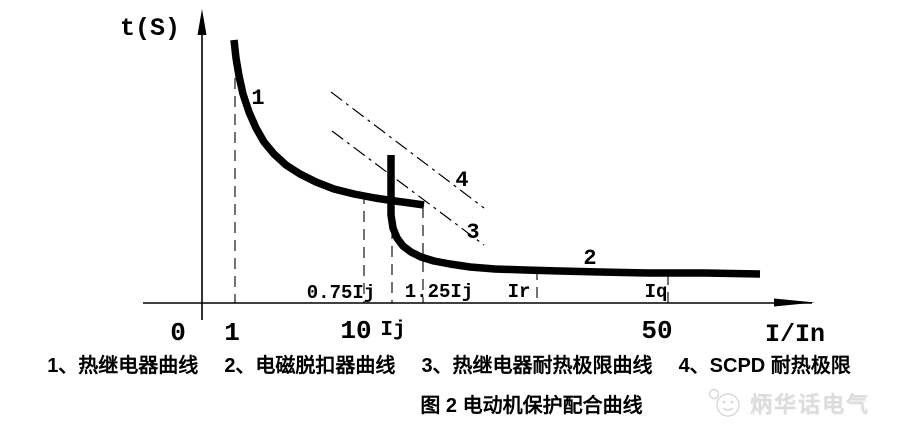  Describe the element at coordinates (461, 180) in the screenshot. I see `curve-label-4: 4` at that location.